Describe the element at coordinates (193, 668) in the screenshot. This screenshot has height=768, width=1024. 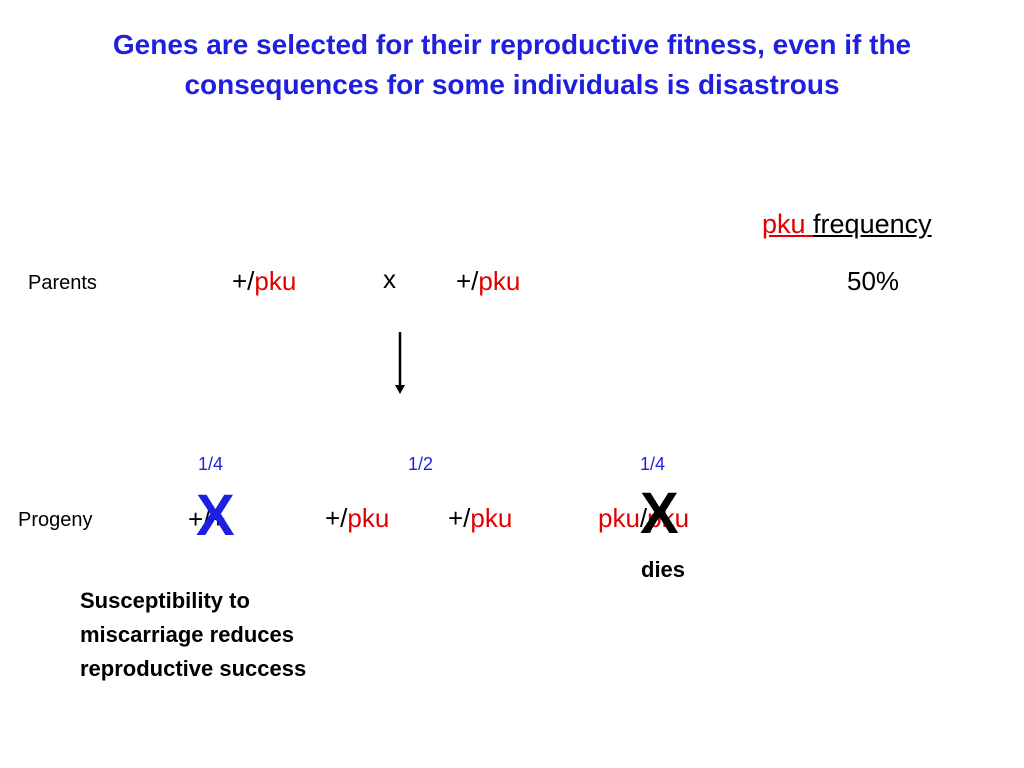
I see `note-line: reproductive success` at that location.